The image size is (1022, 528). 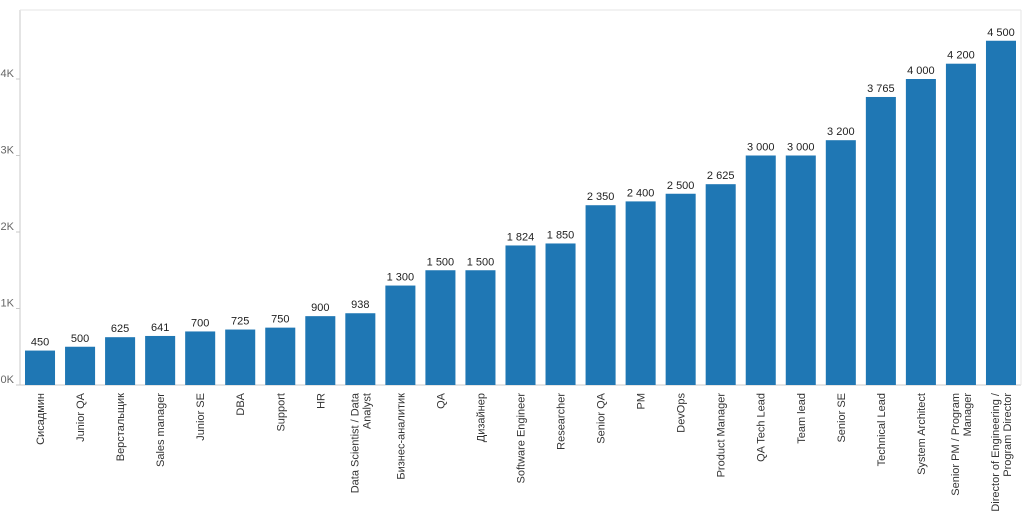 What do you see at coordinates (320, 308) in the screenshot?
I see `data-label: 900` at bounding box center [320, 308].